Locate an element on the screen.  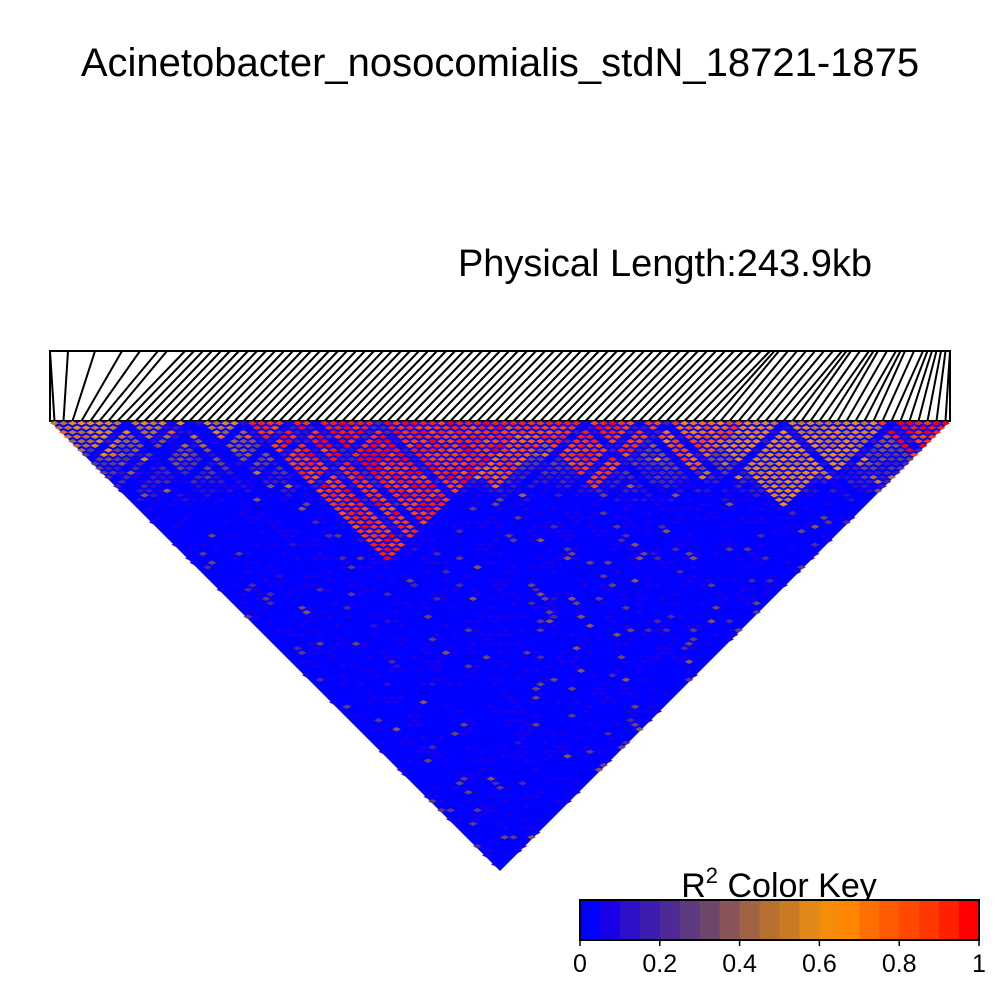
color-key-bins is located at coordinates (780, 920).